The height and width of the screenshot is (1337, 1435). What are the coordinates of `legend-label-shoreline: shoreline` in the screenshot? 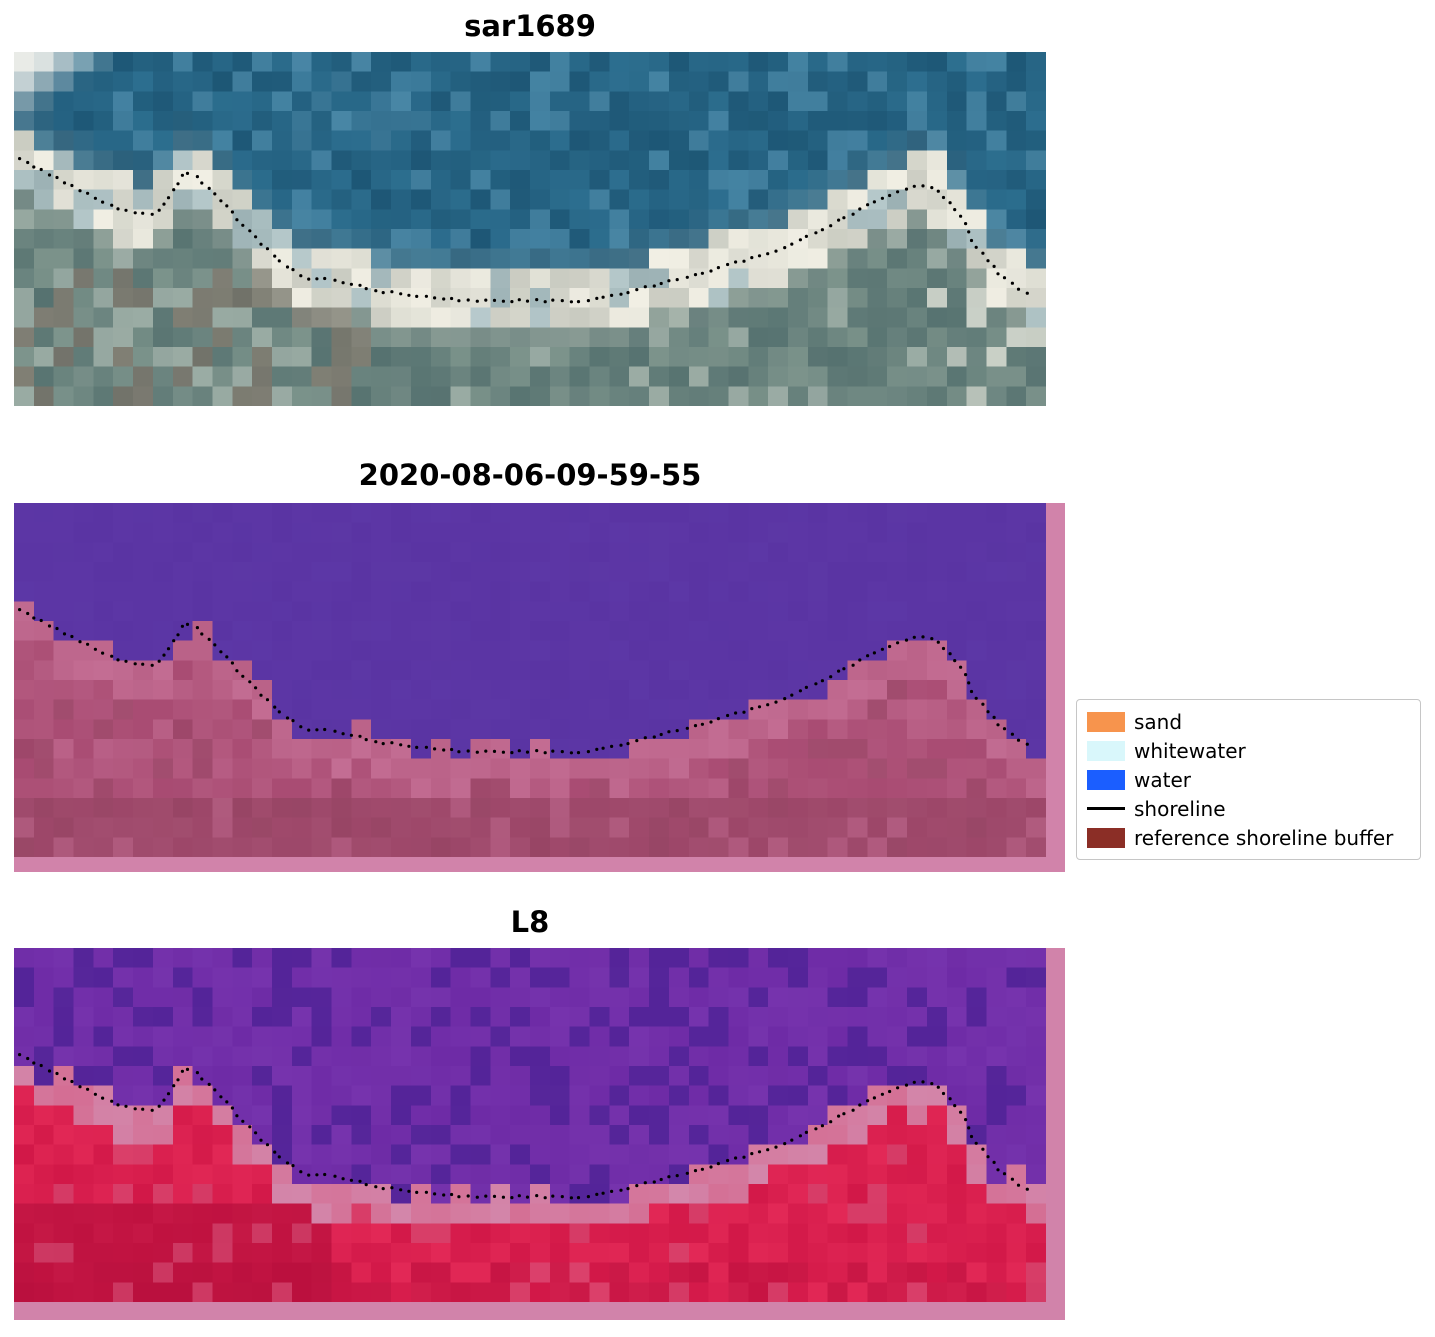 It's located at (1180, 808).